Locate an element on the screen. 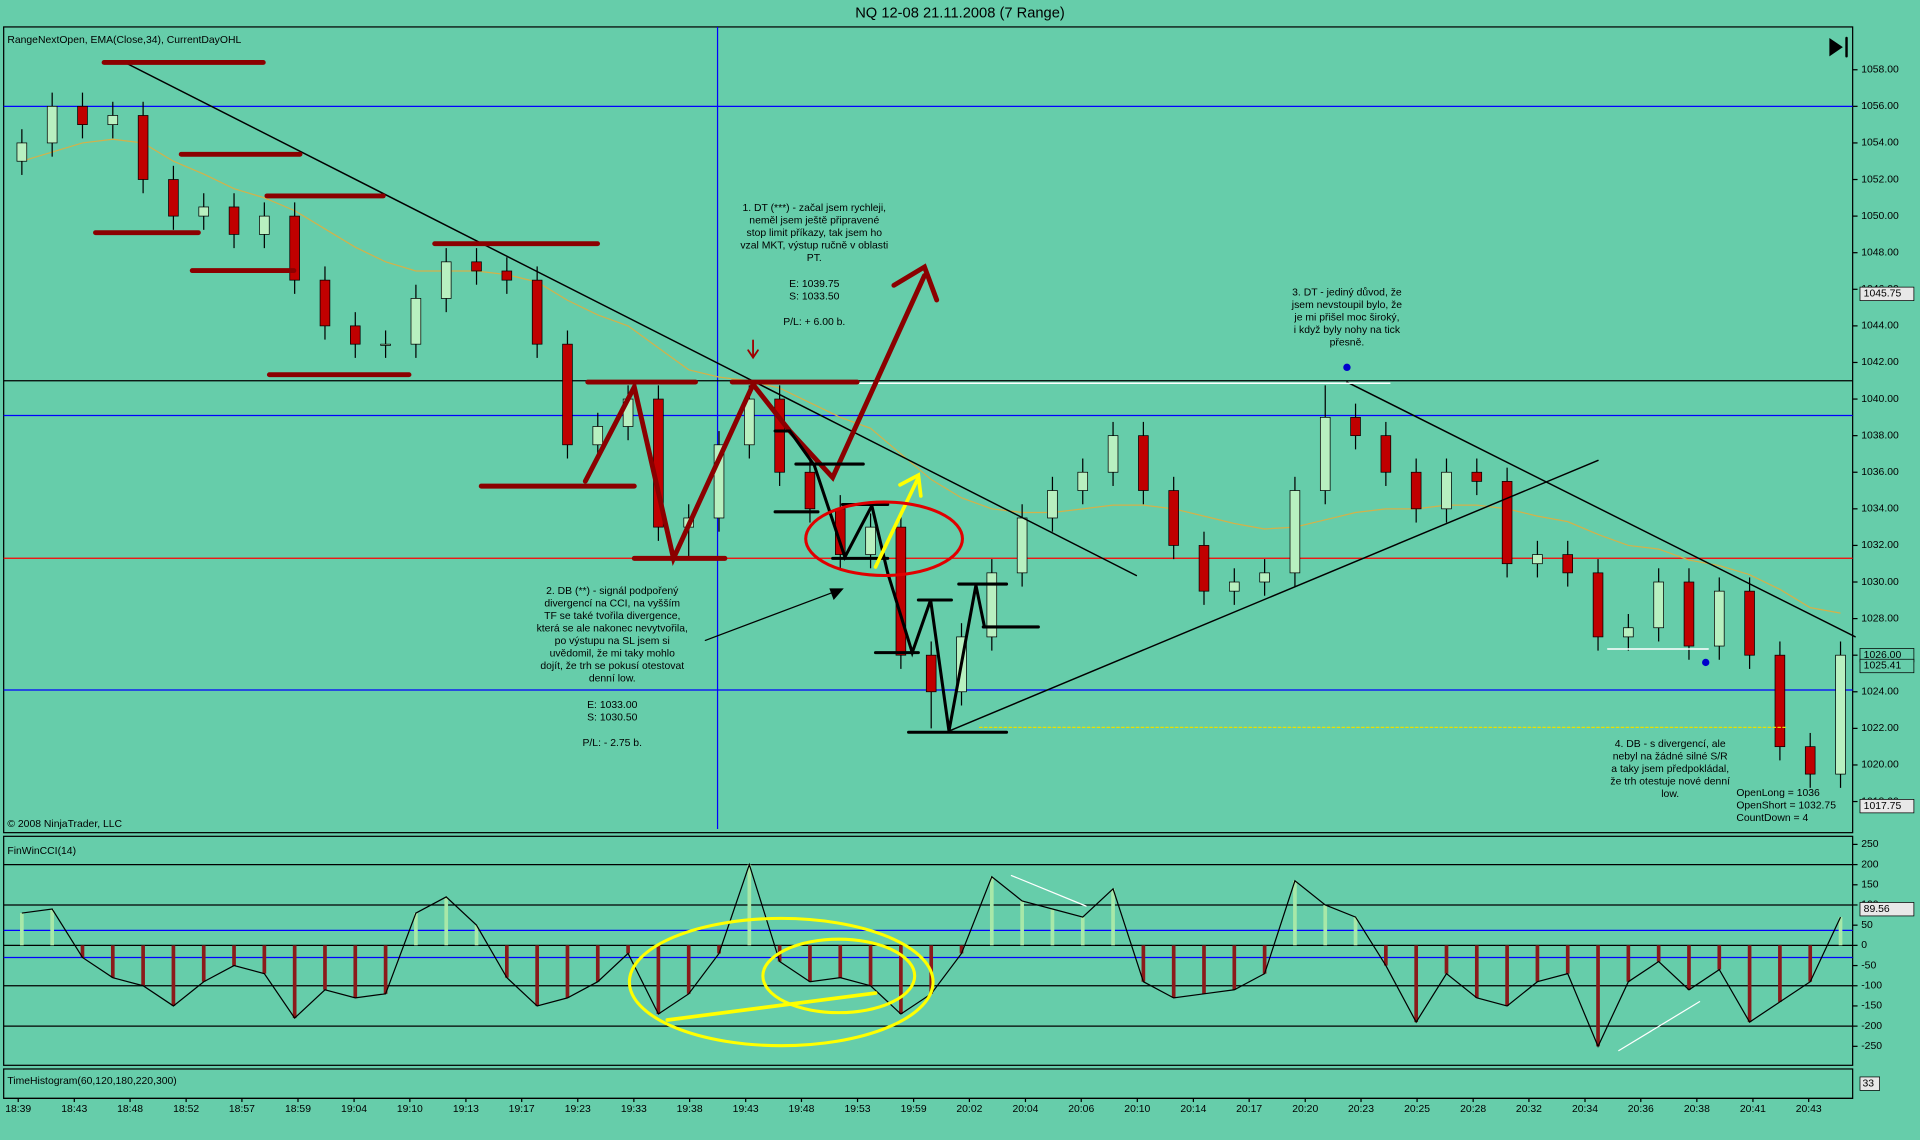 The image size is (1920, 1140). x-tick-label: 20:38 is located at coordinates (1697, 1109).